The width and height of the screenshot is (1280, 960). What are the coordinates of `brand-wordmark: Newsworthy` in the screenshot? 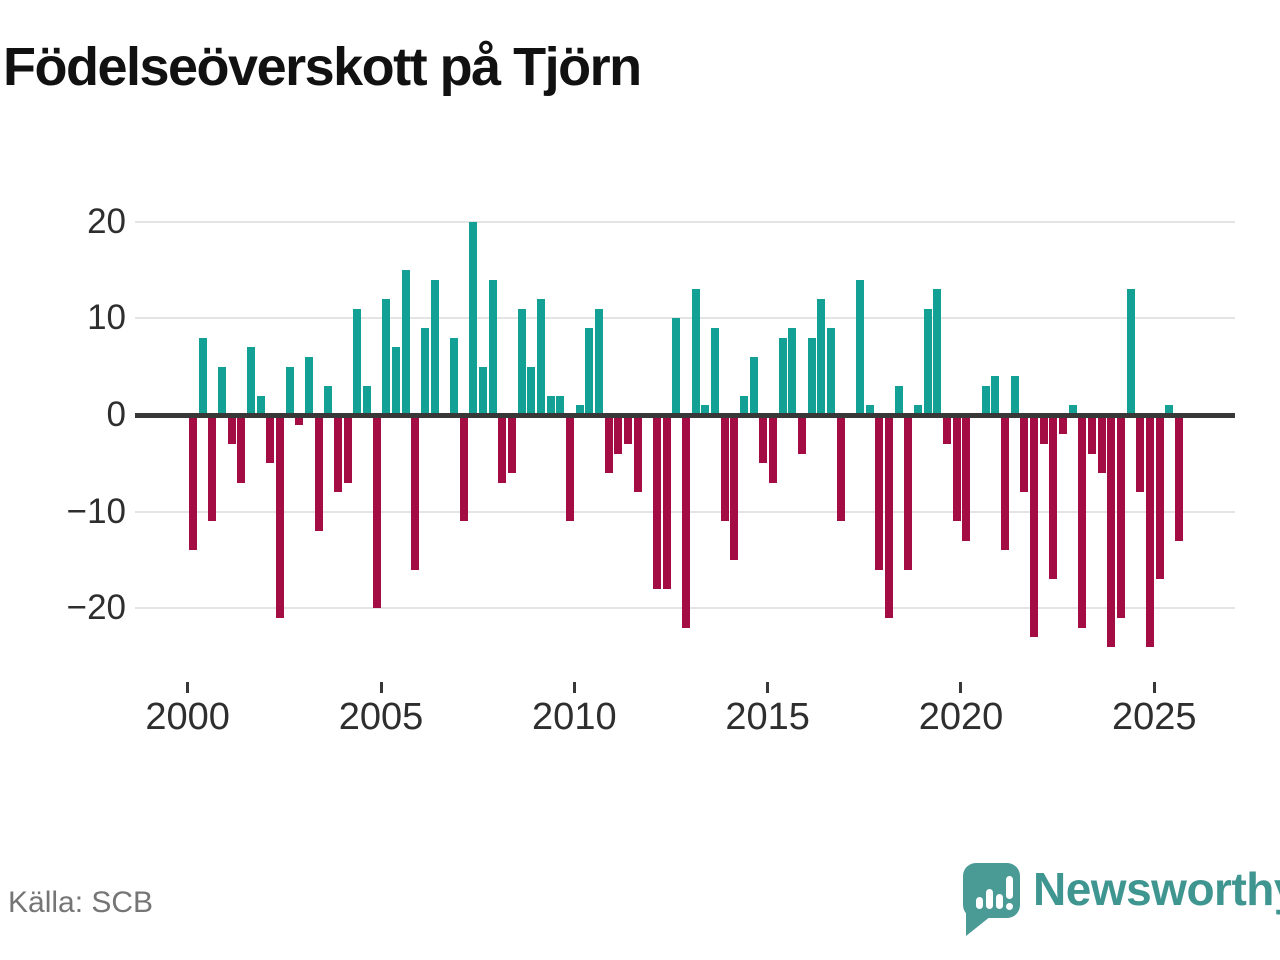 It's located at (1156, 889).